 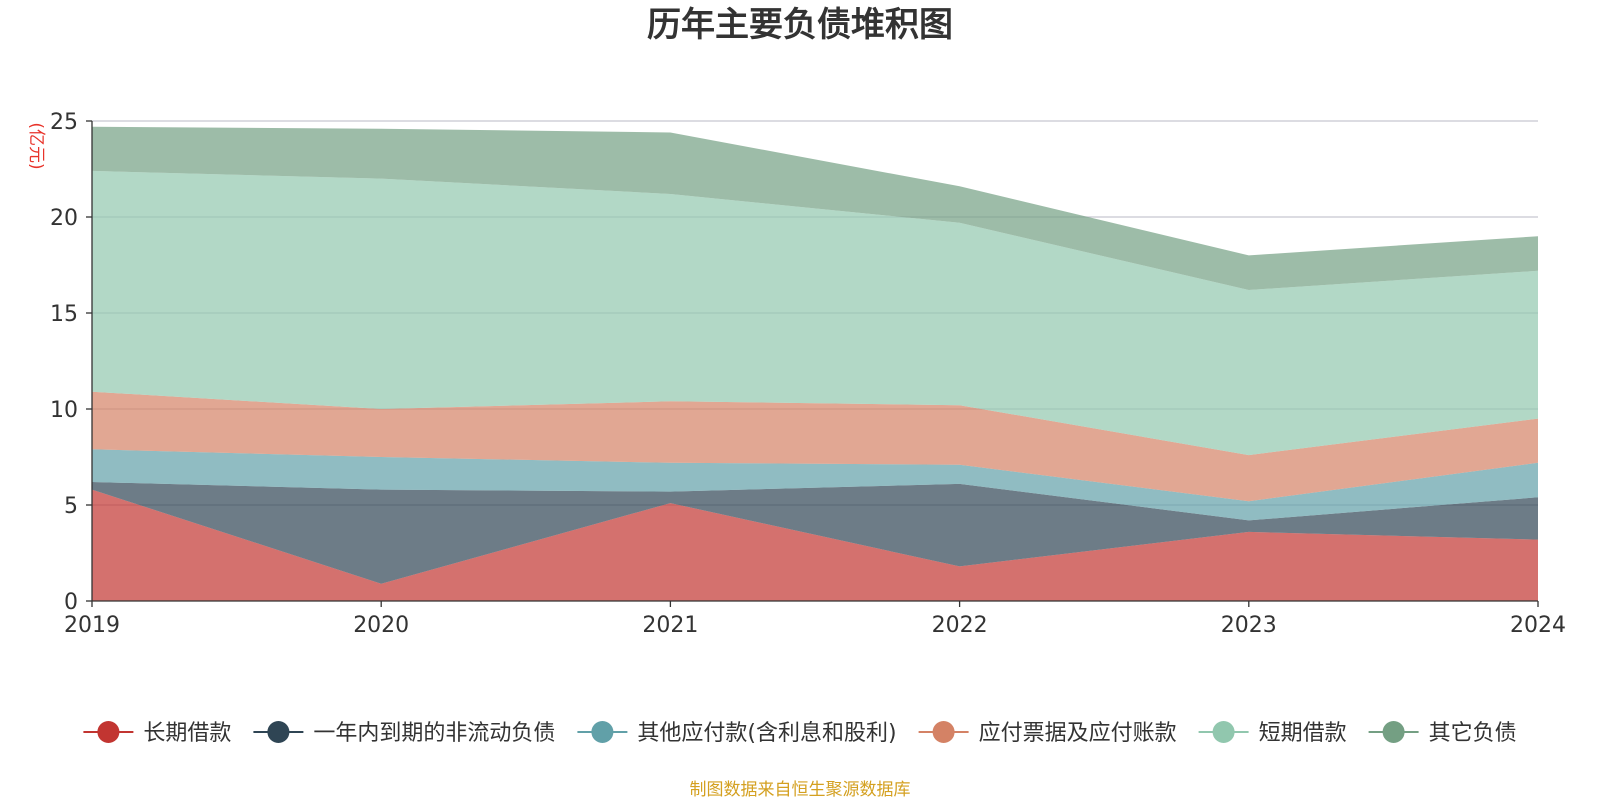 I want to click on legend-label: 其它负债, so click(x=1473, y=733).